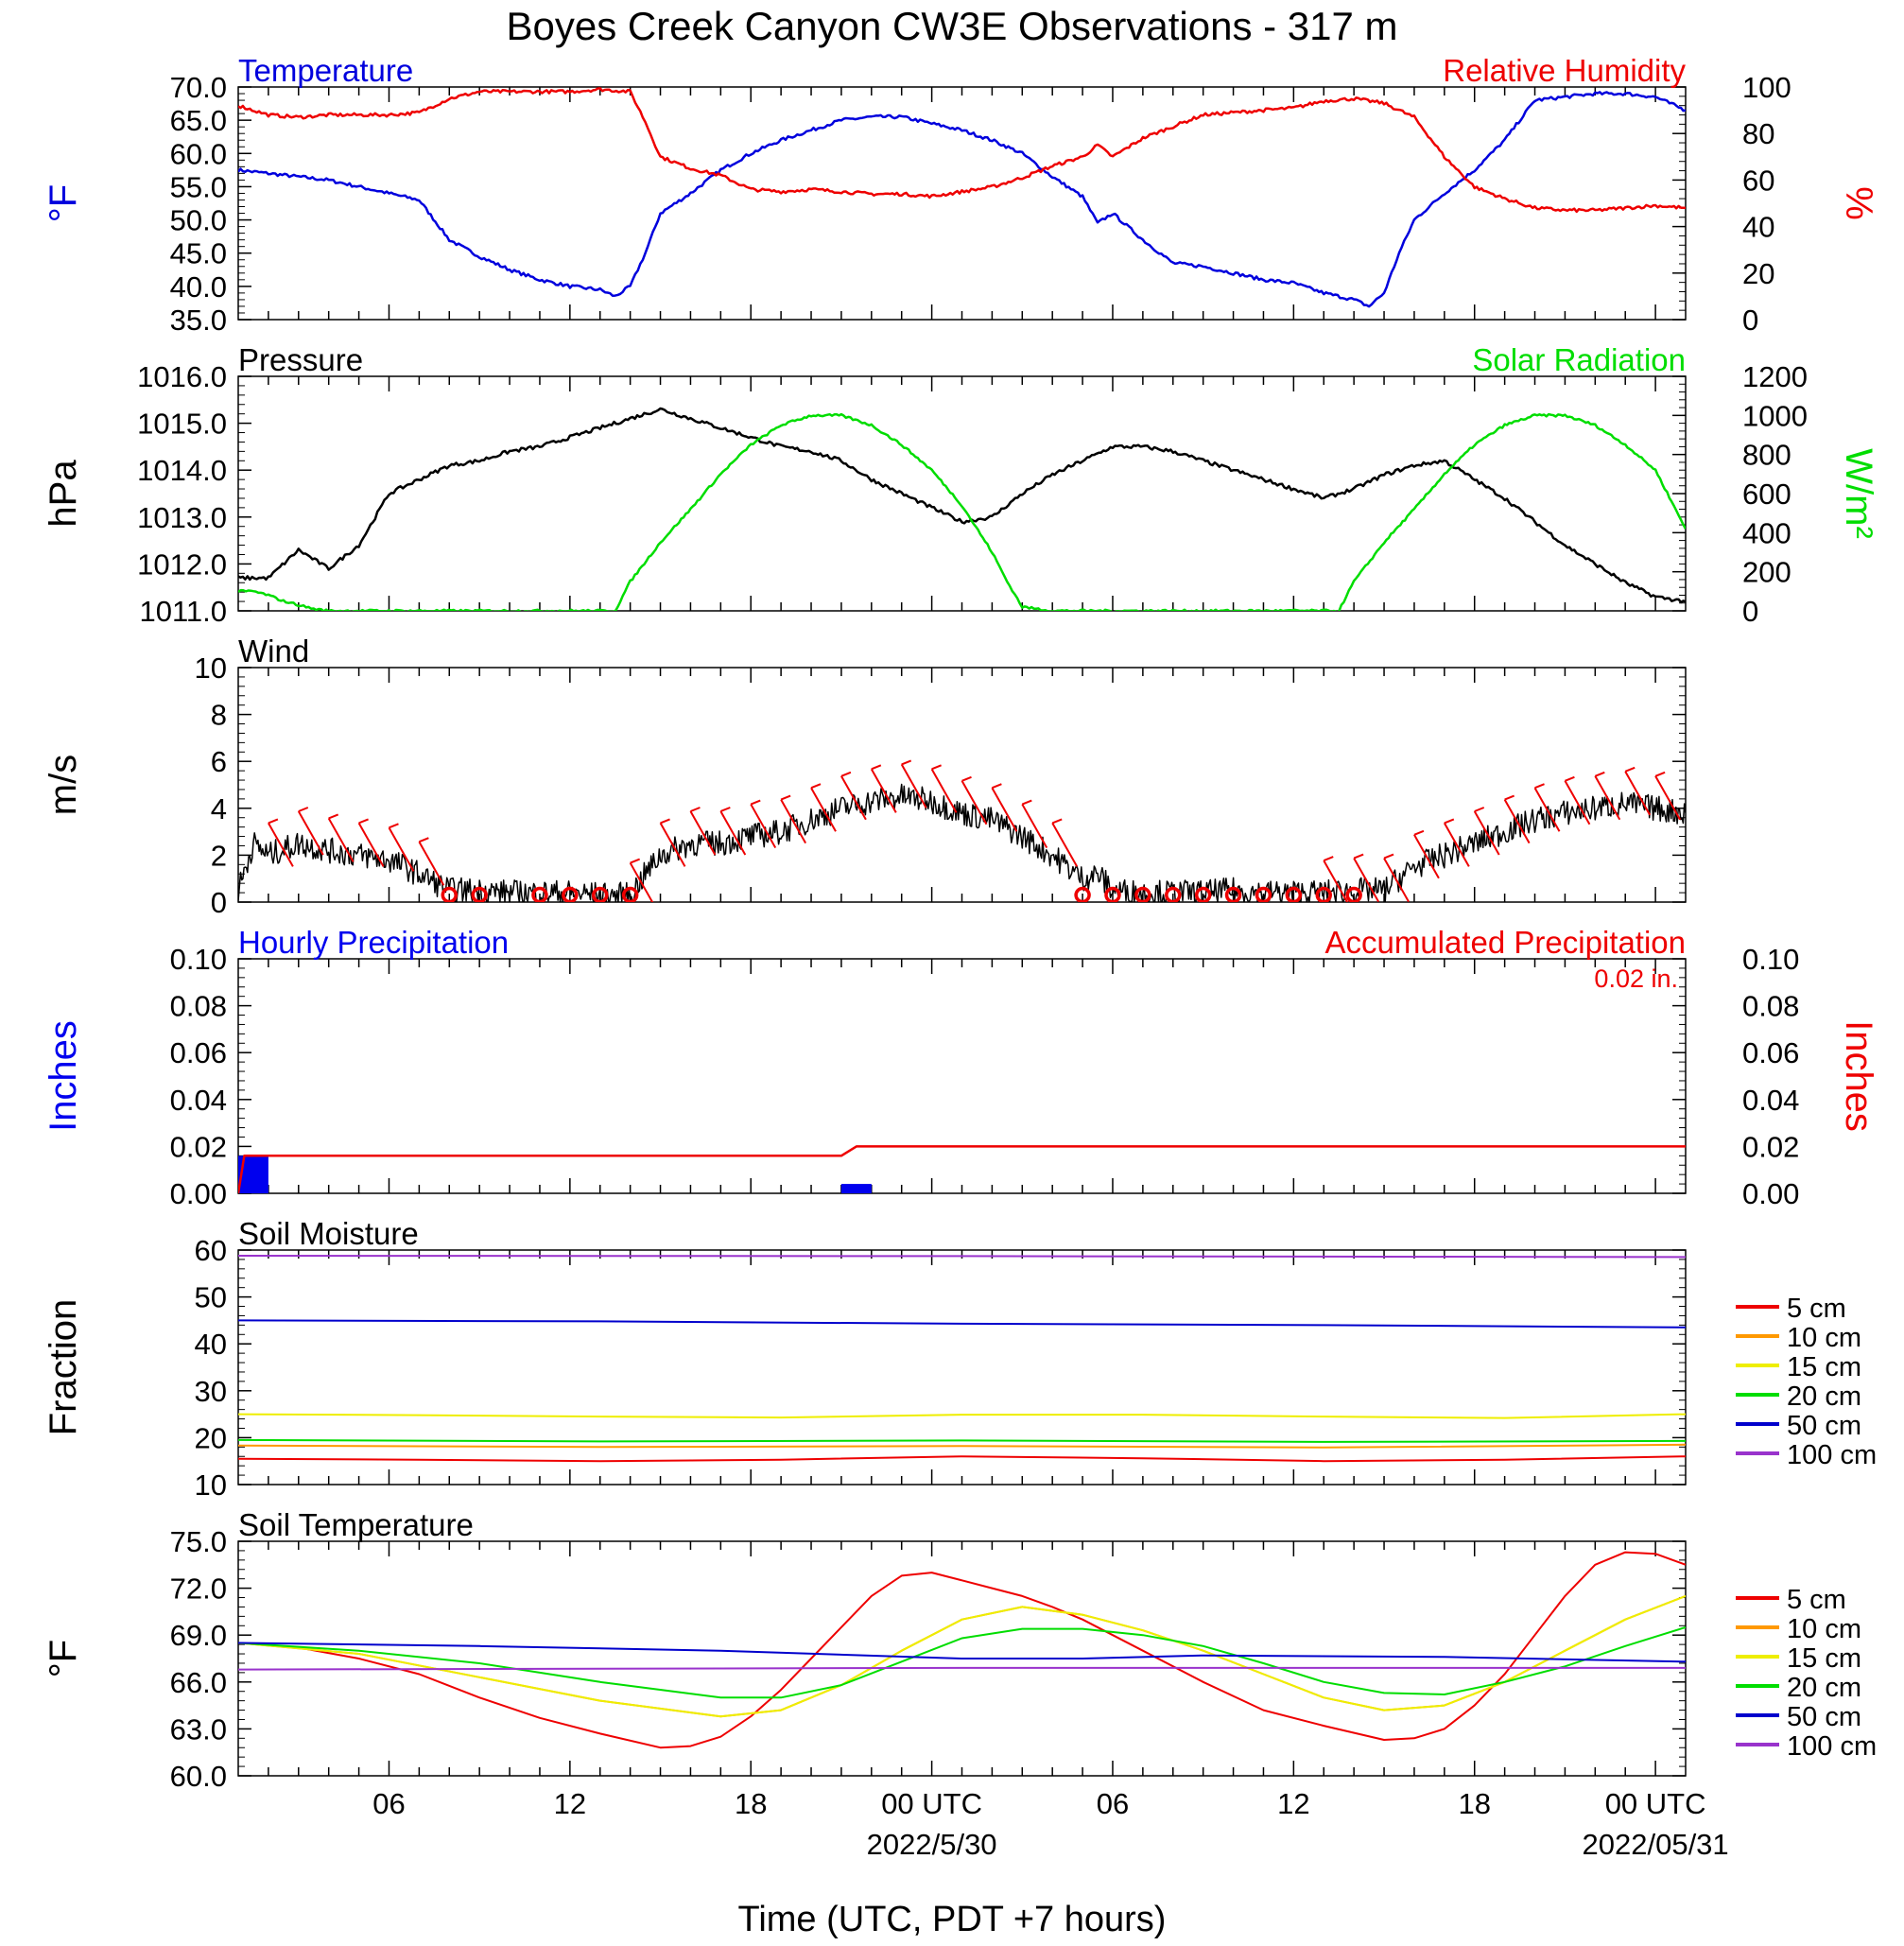 The image size is (1904, 1946). I want to click on y-tick-label-right: 0.02, so click(1770, 1146).